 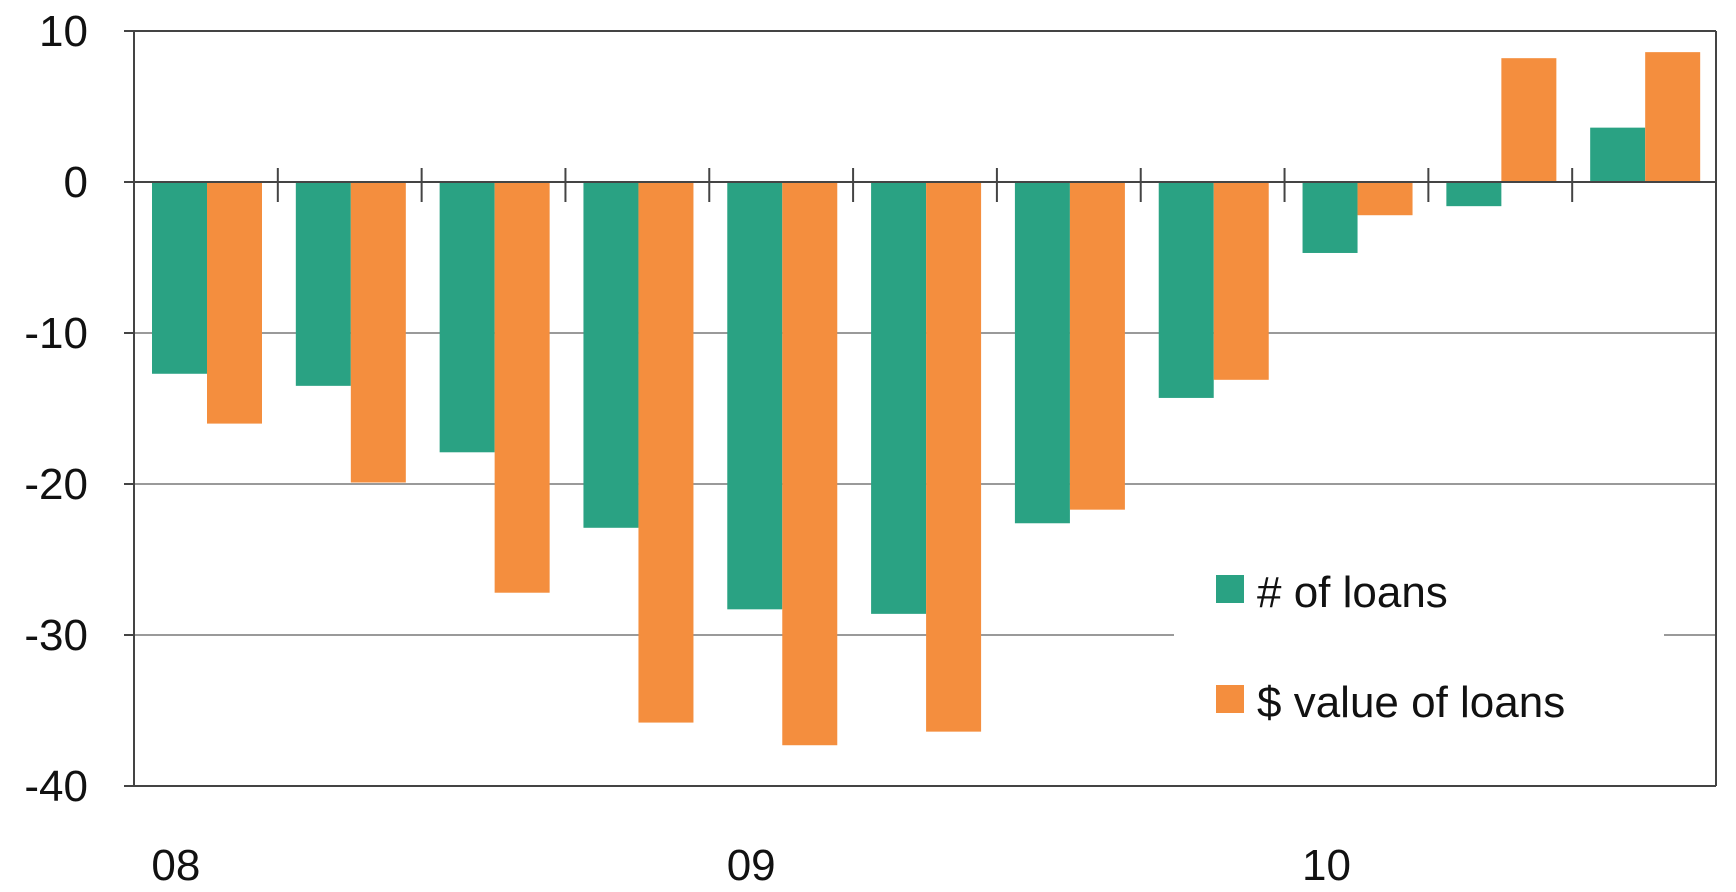 I want to click on y-tick-label: -20, so click(x=56, y=484).